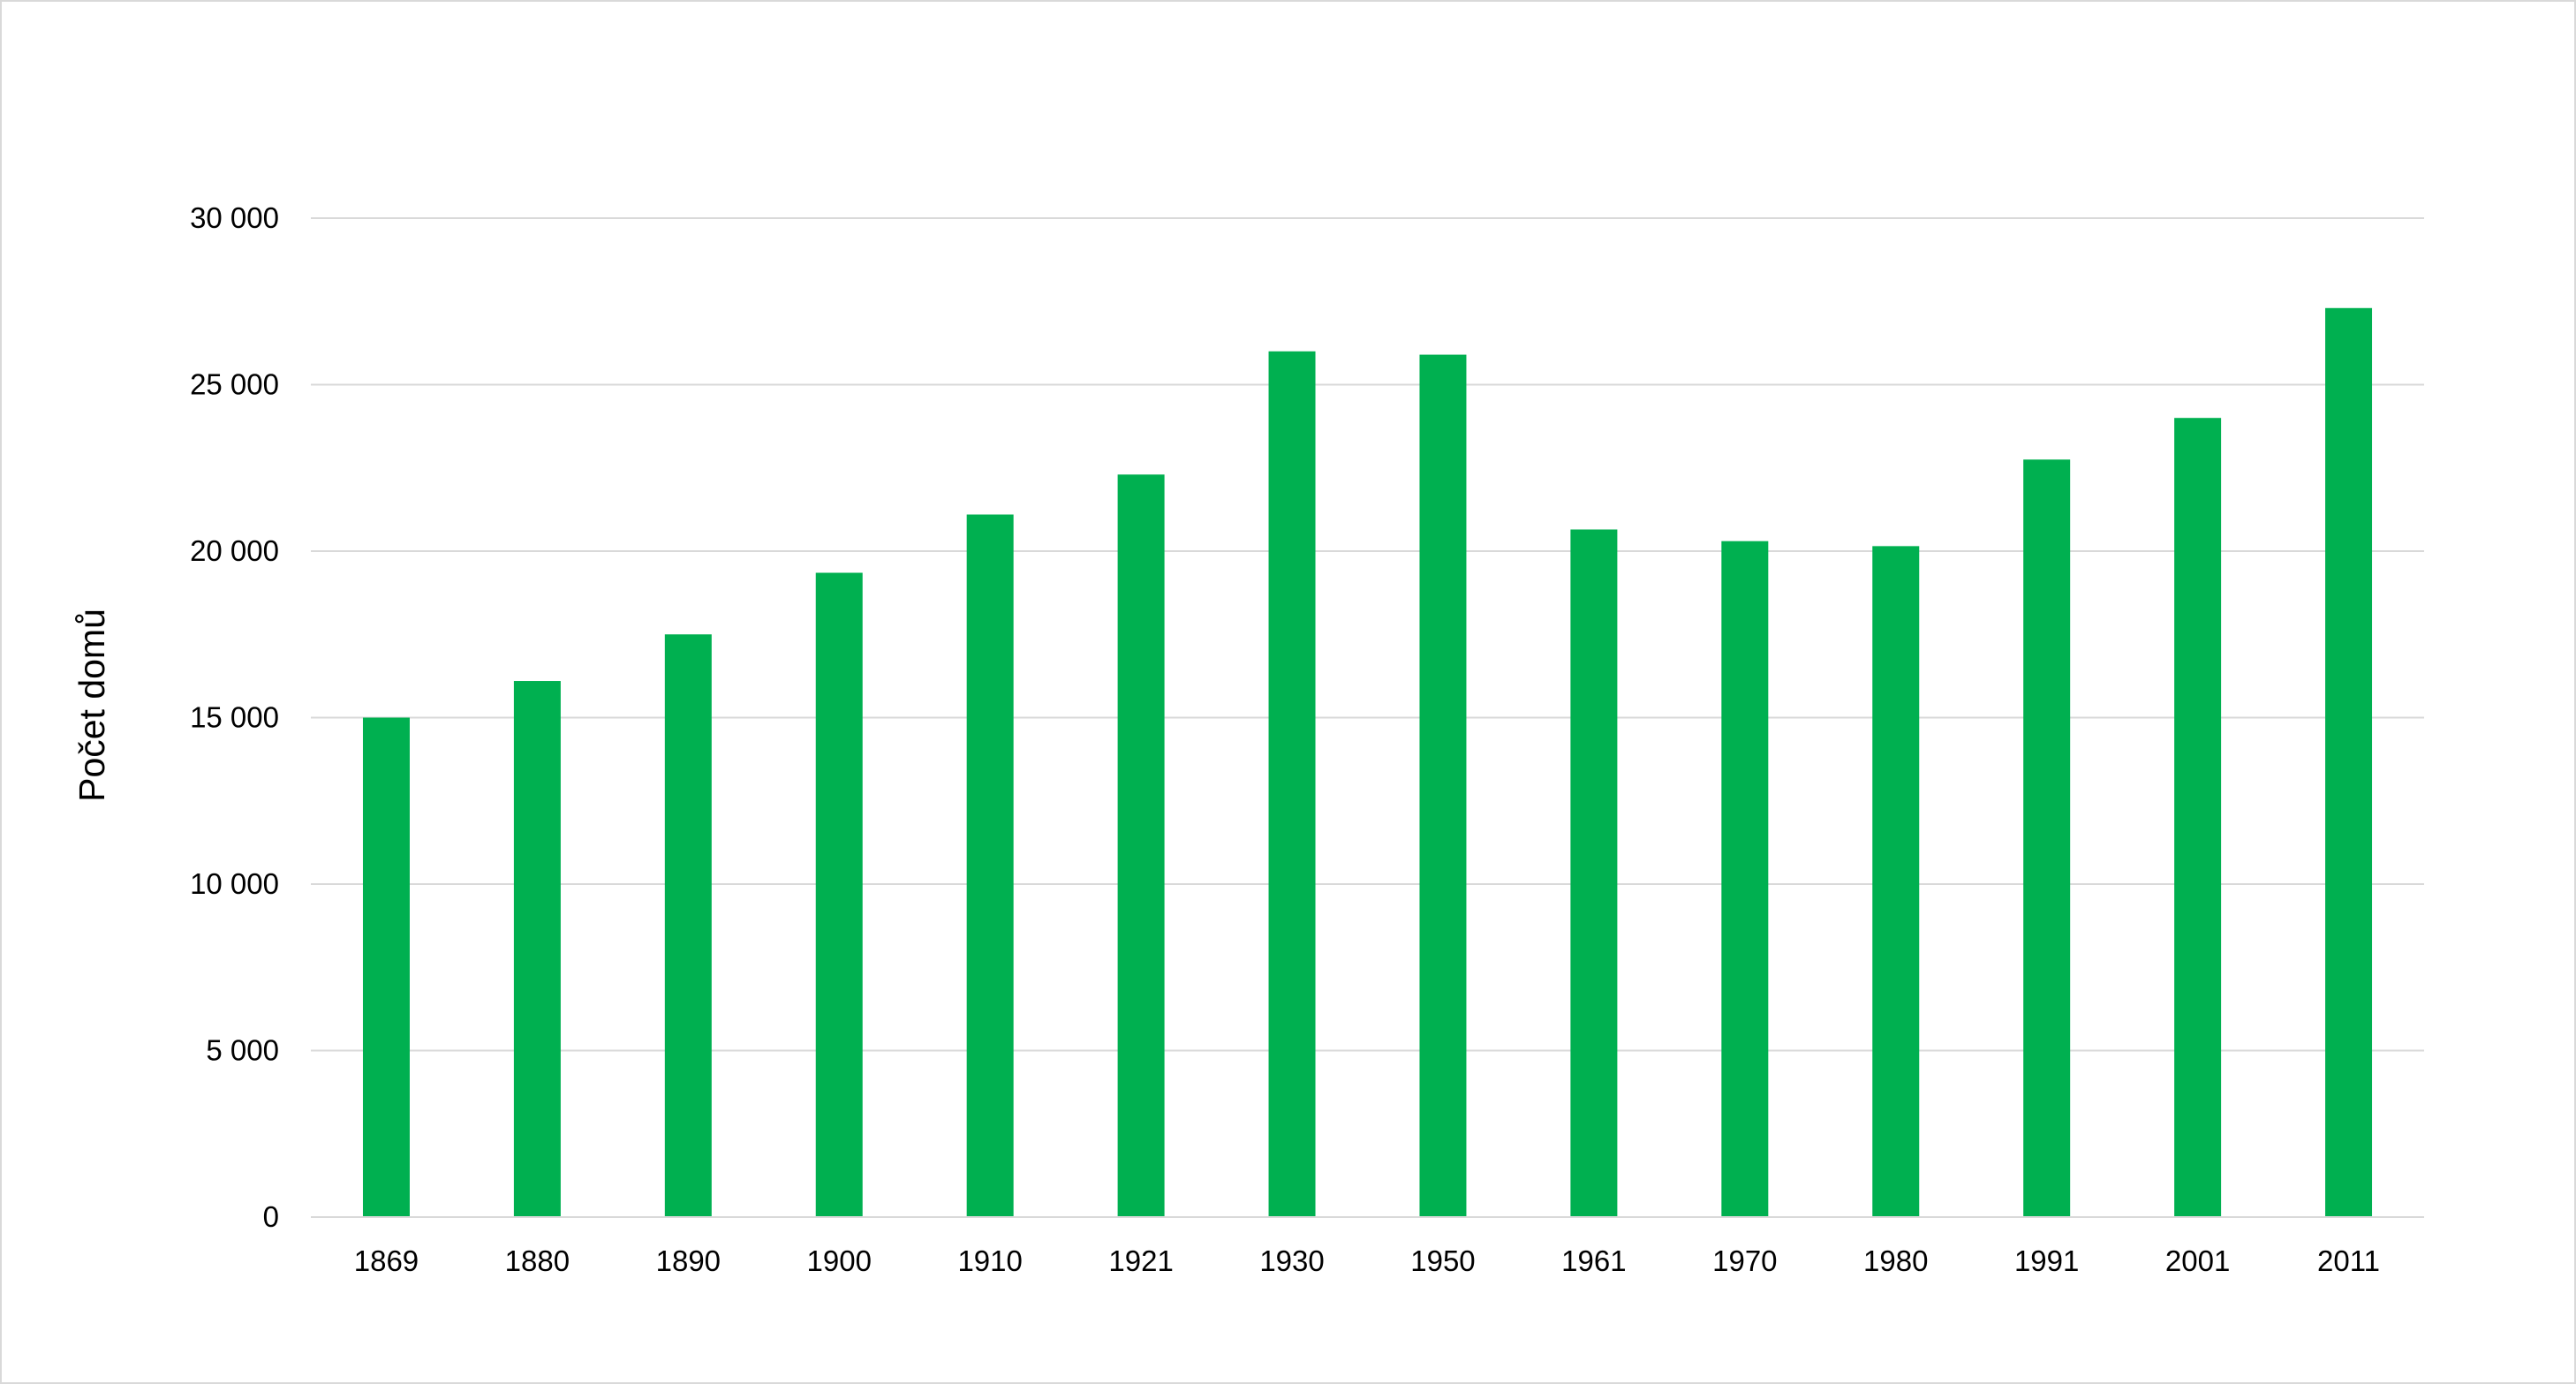 The width and height of the screenshot is (2576, 1384). Describe the element at coordinates (1141, 846) in the screenshot. I see `bar-1921` at that location.